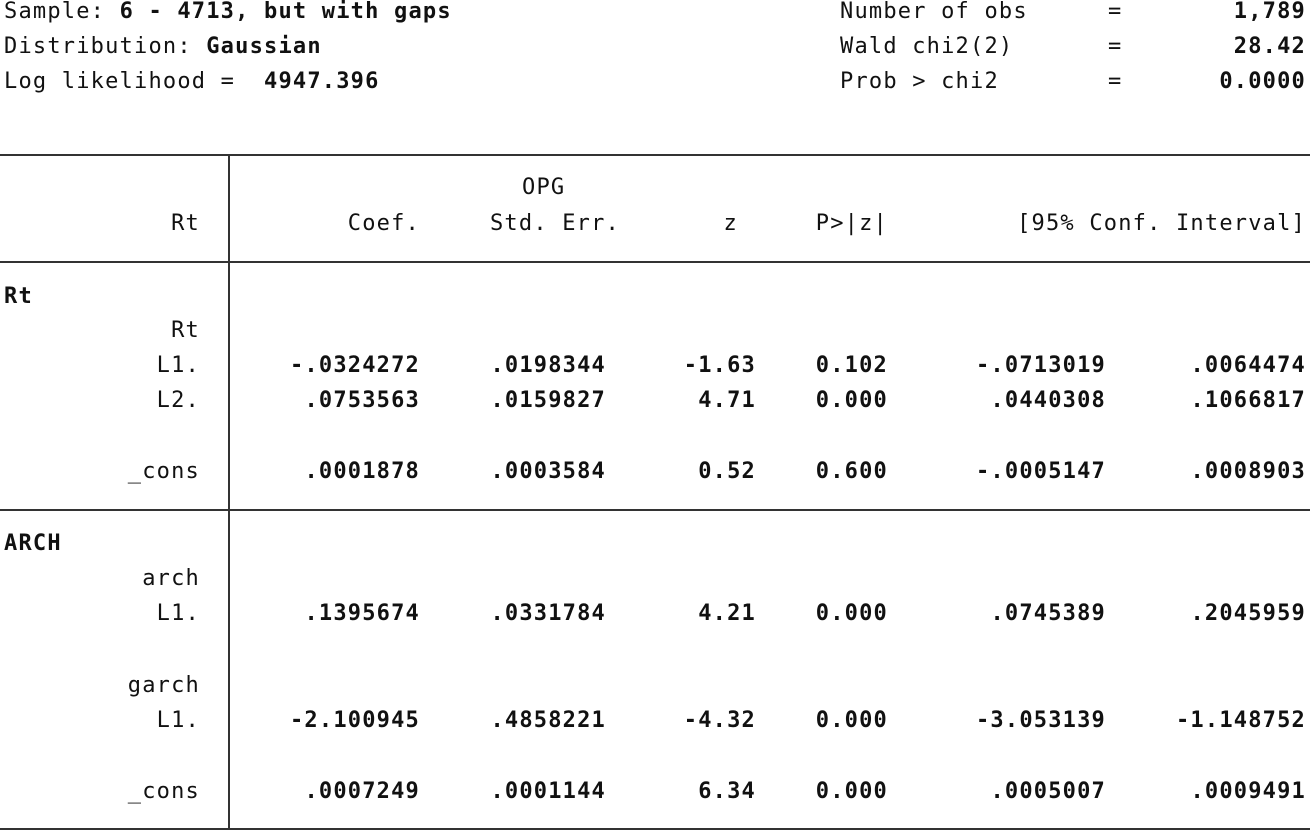 Image resolution: width=1310 pixels, height=831 pixels. Describe the element at coordinates (1248, 613) in the screenshot. I see `cell-ci-high: .2045959` at that location.